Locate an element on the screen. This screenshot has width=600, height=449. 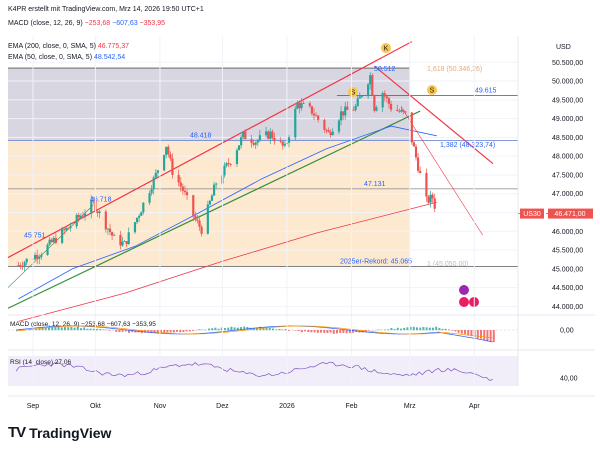
macd-legend-value-2: −607,63 is located at coordinates (125, 23).